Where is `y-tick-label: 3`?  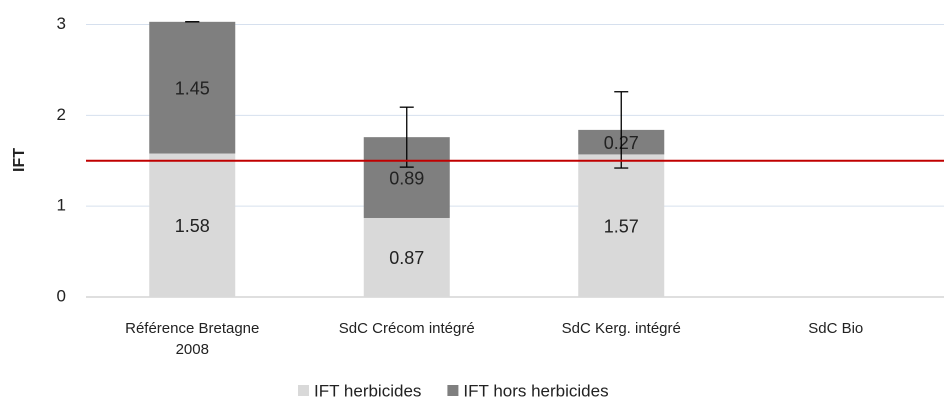 y-tick-label: 3 is located at coordinates (61, 23).